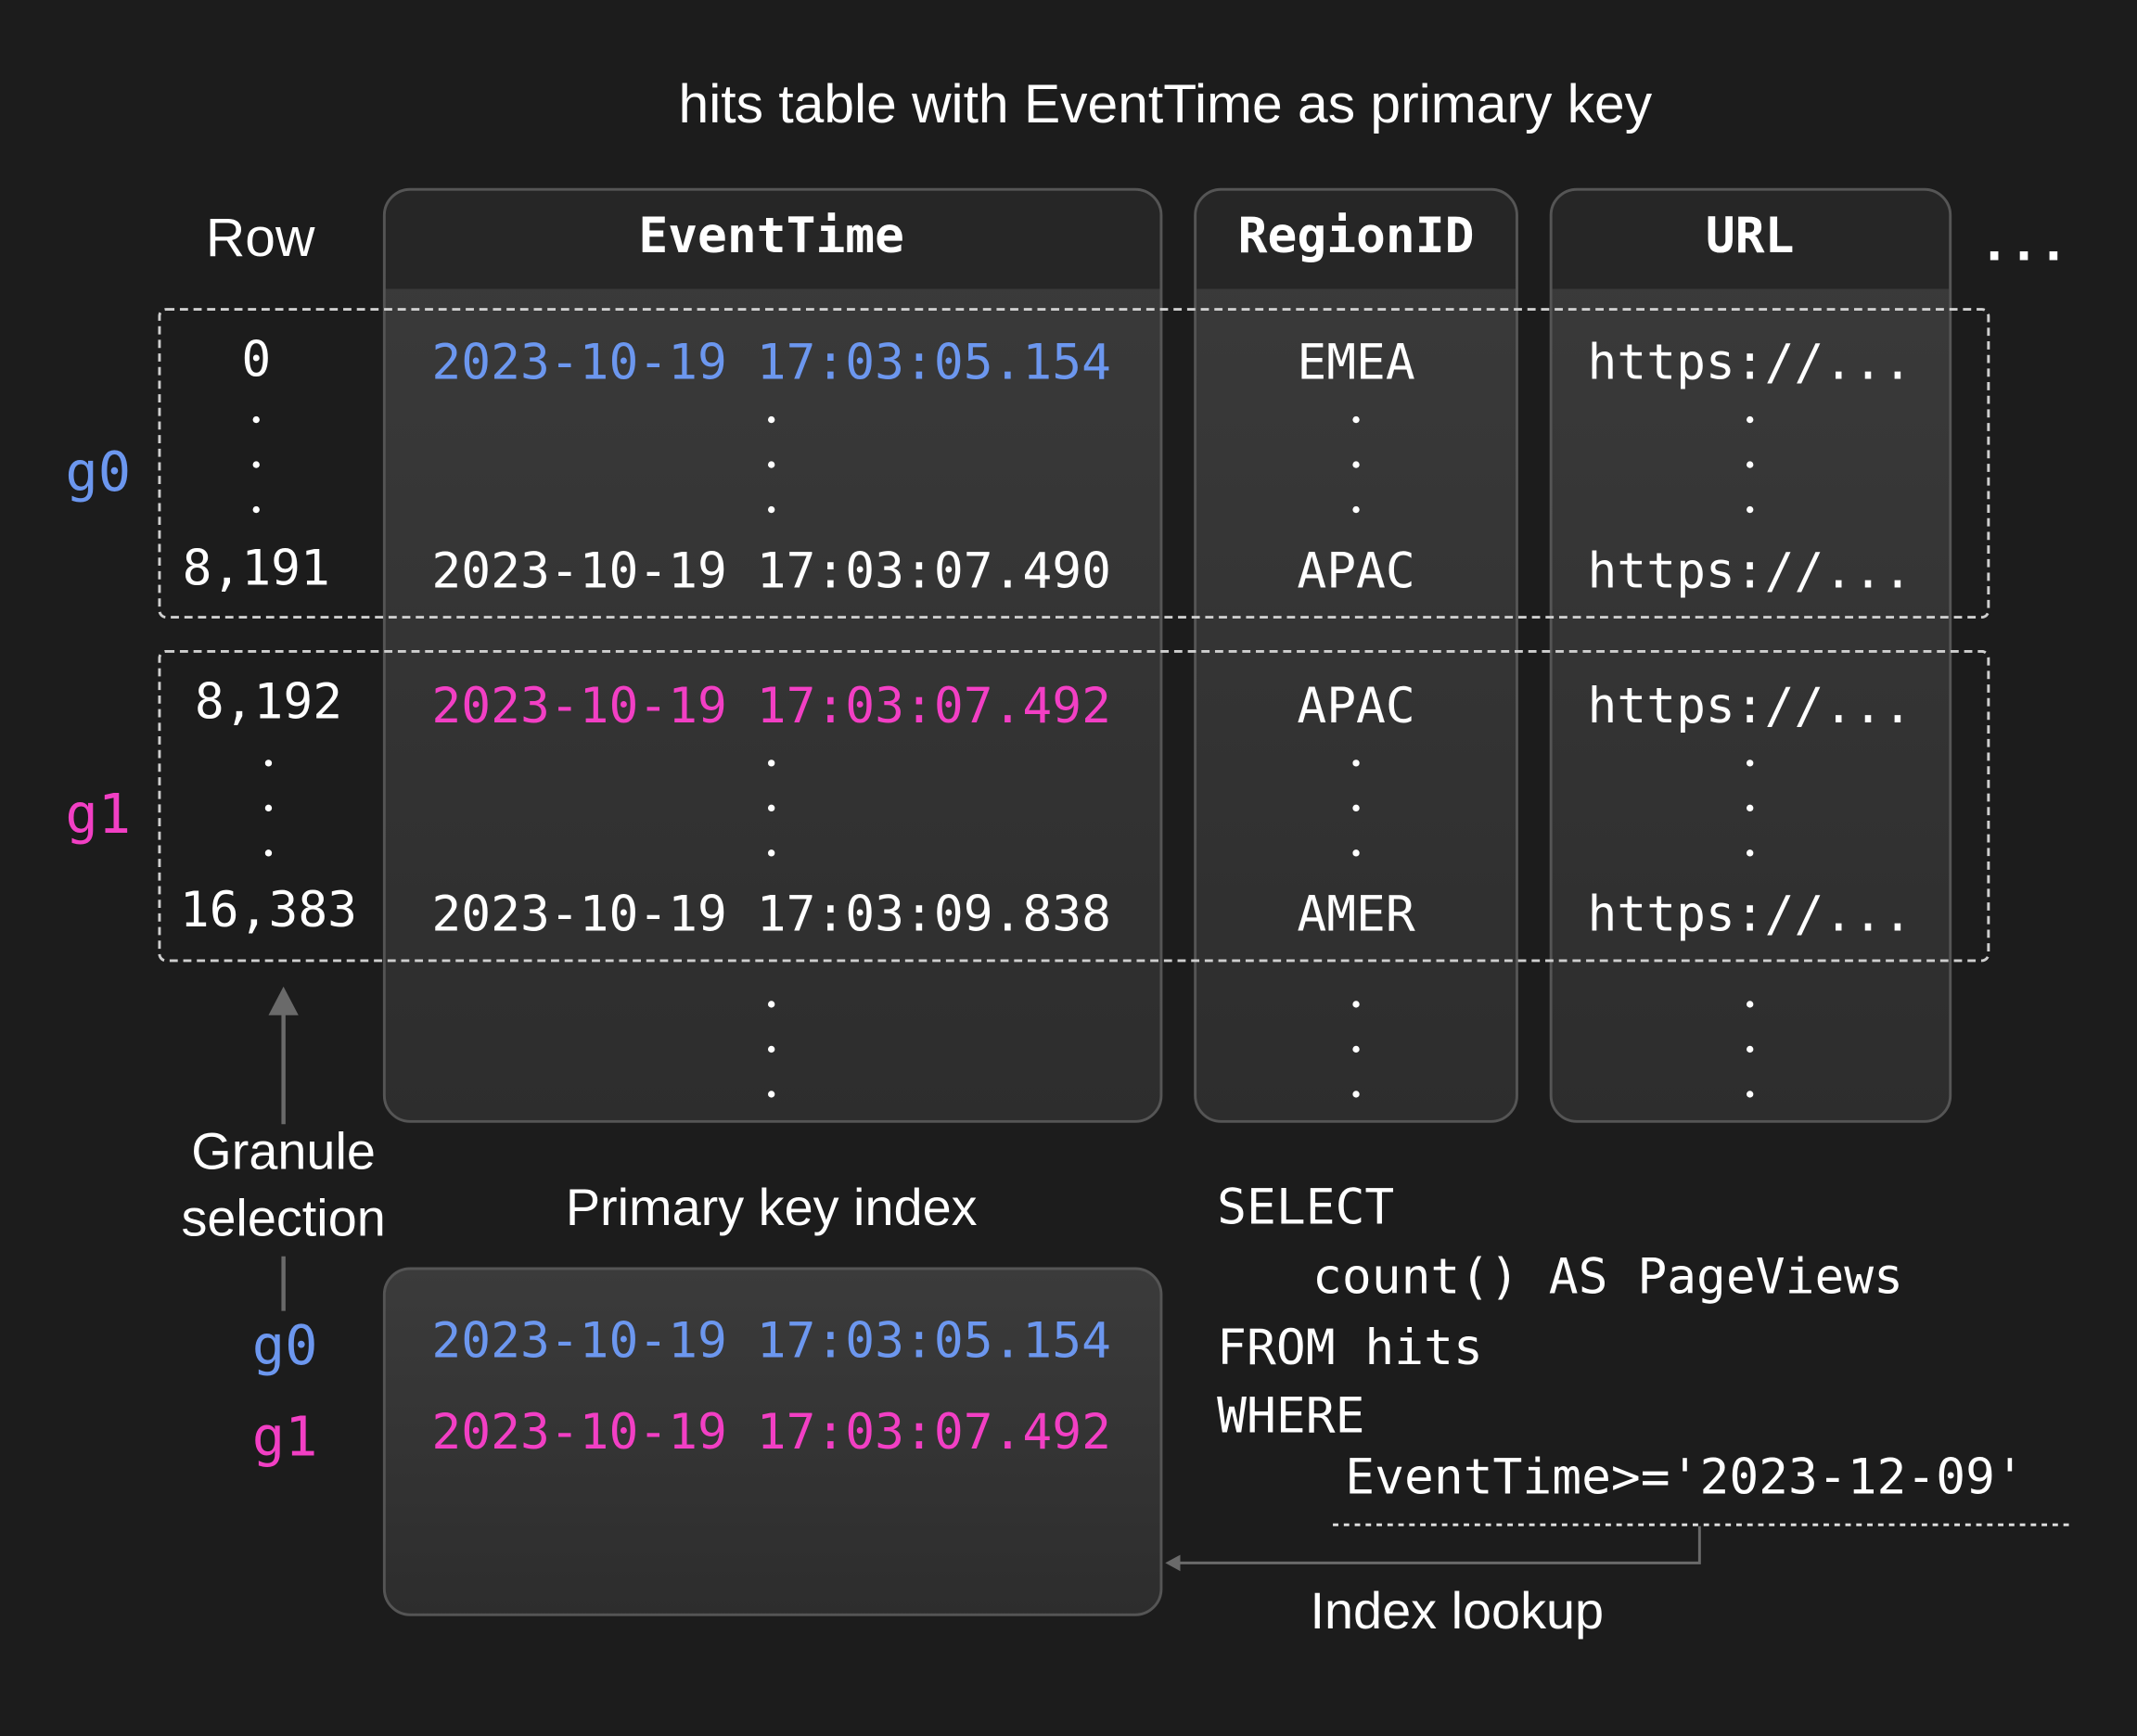 Image resolution: width=2137 pixels, height=1736 pixels. What do you see at coordinates (771, 915) in the screenshot?
I see `eventtime-cell: 2023-10-19 17:03:09.838` at bounding box center [771, 915].